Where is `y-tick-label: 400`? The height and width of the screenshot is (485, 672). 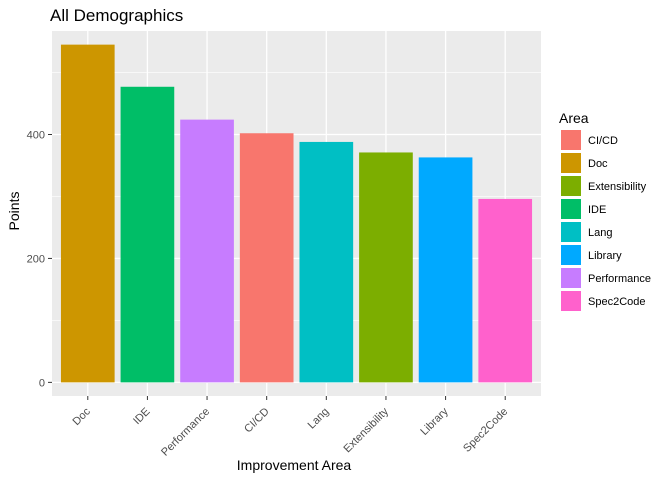 y-tick-label: 400 is located at coordinates (36, 135).